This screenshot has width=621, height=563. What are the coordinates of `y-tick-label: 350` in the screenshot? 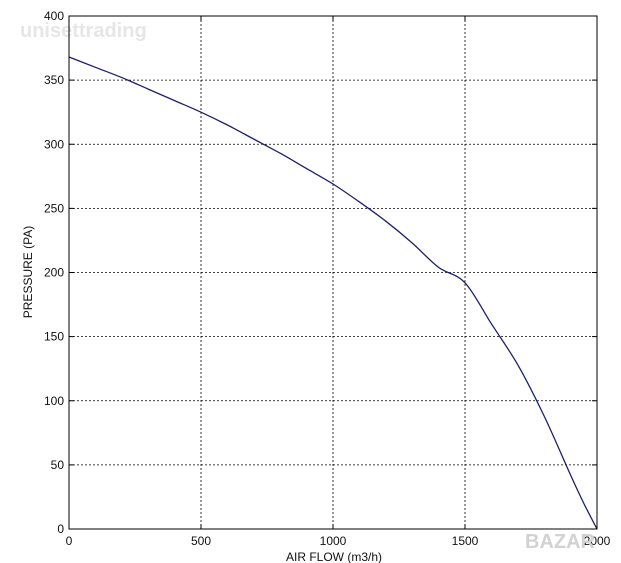 It's located at (54, 80).